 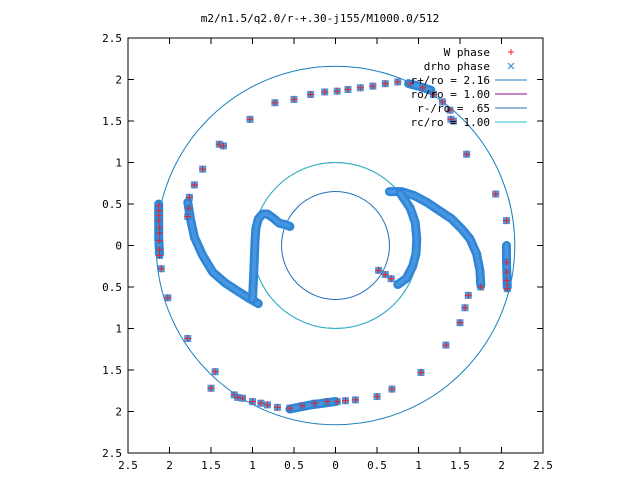 I want to click on chart-title: m2/n1.5/q2.0/r-+.30-j155/M1000.0/512, so click(x=320, y=18).